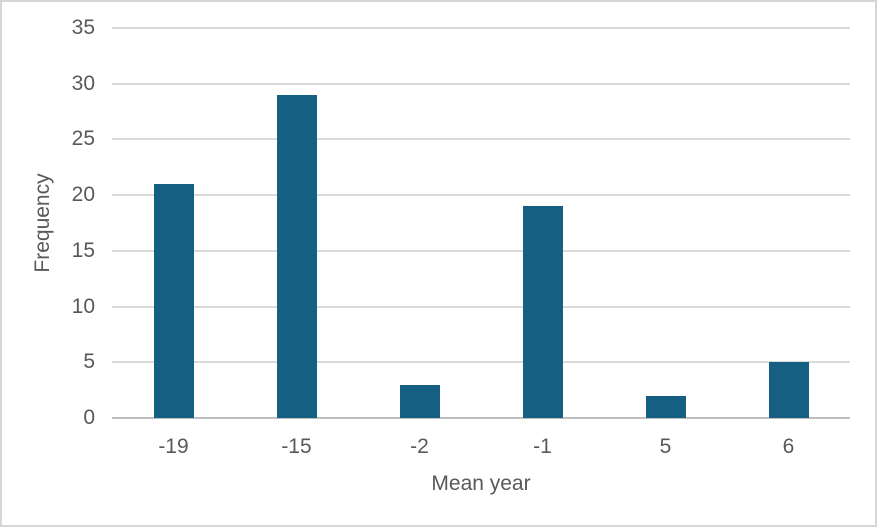 The height and width of the screenshot is (527, 877). Describe the element at coordinates (296, 446) in the screenshot. I see `x-tick-label: -15` at that location.